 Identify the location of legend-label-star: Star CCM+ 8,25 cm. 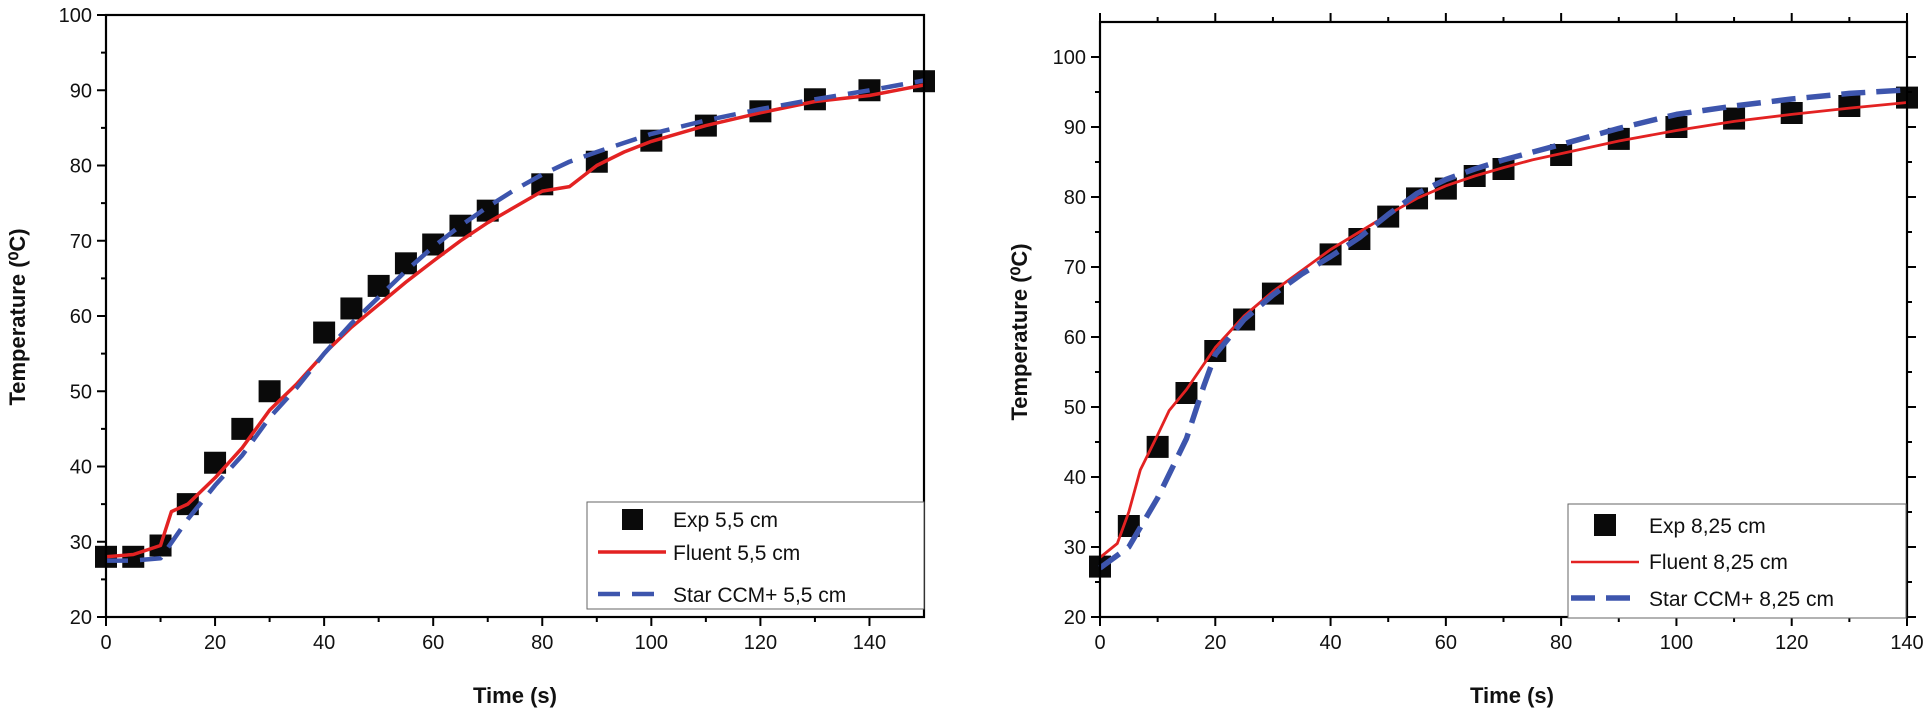
(1741, 599).